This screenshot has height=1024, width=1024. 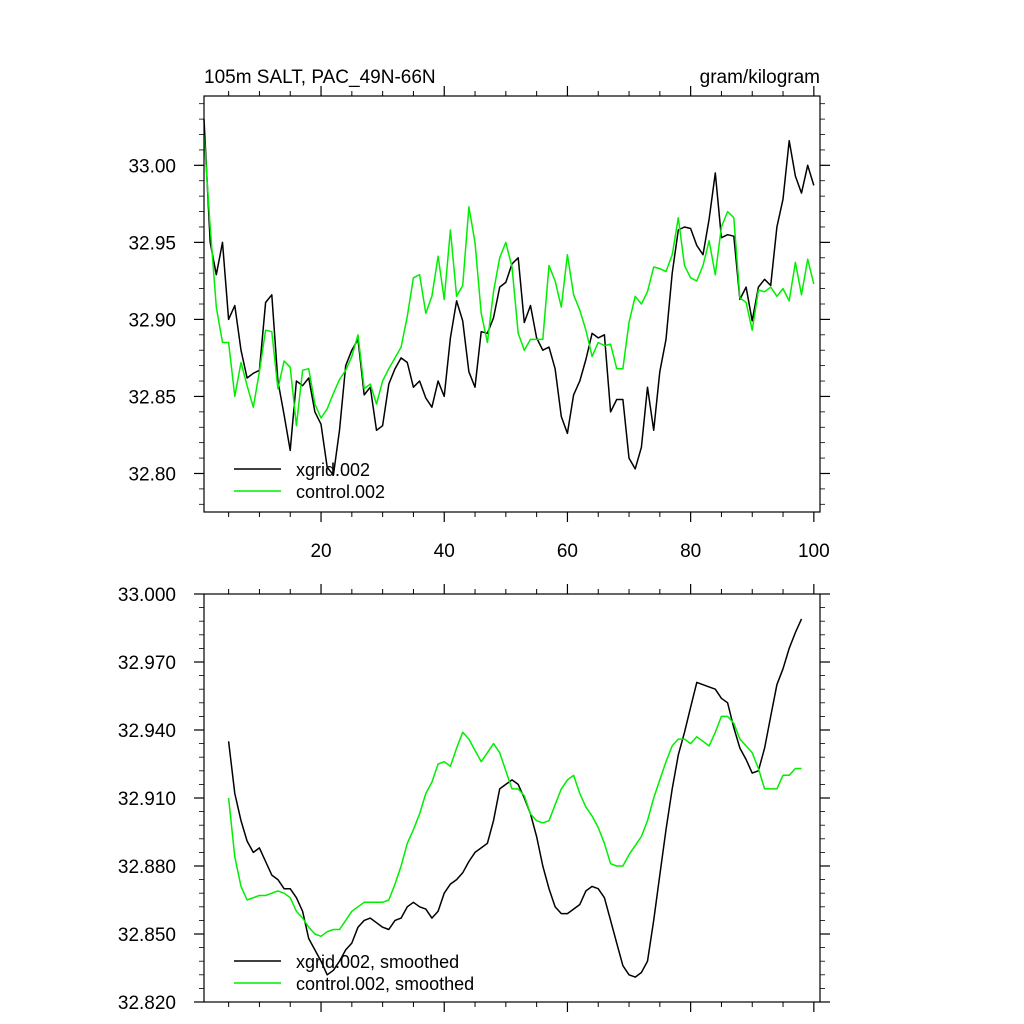 I want to click on series-line-control-002-smoothed, so click(x=514, y=826).